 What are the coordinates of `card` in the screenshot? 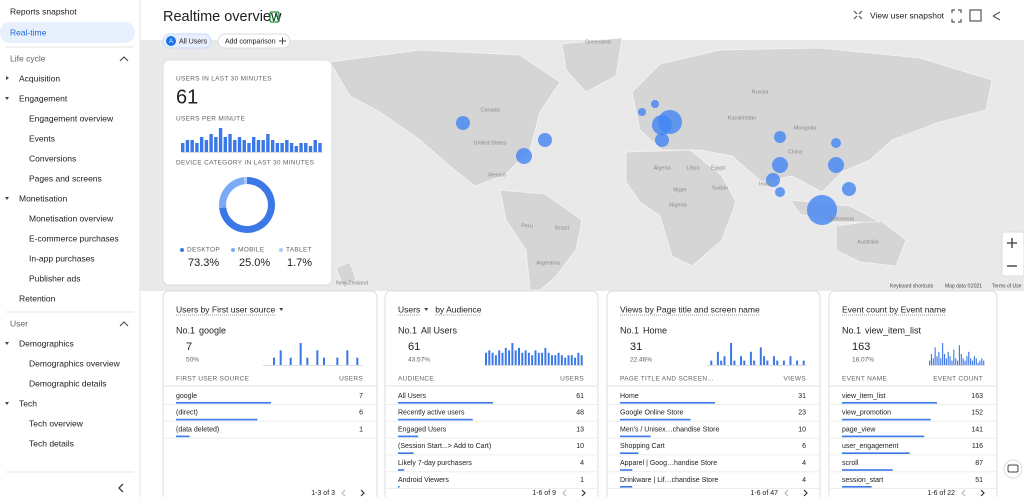 It's located at (913, 393).